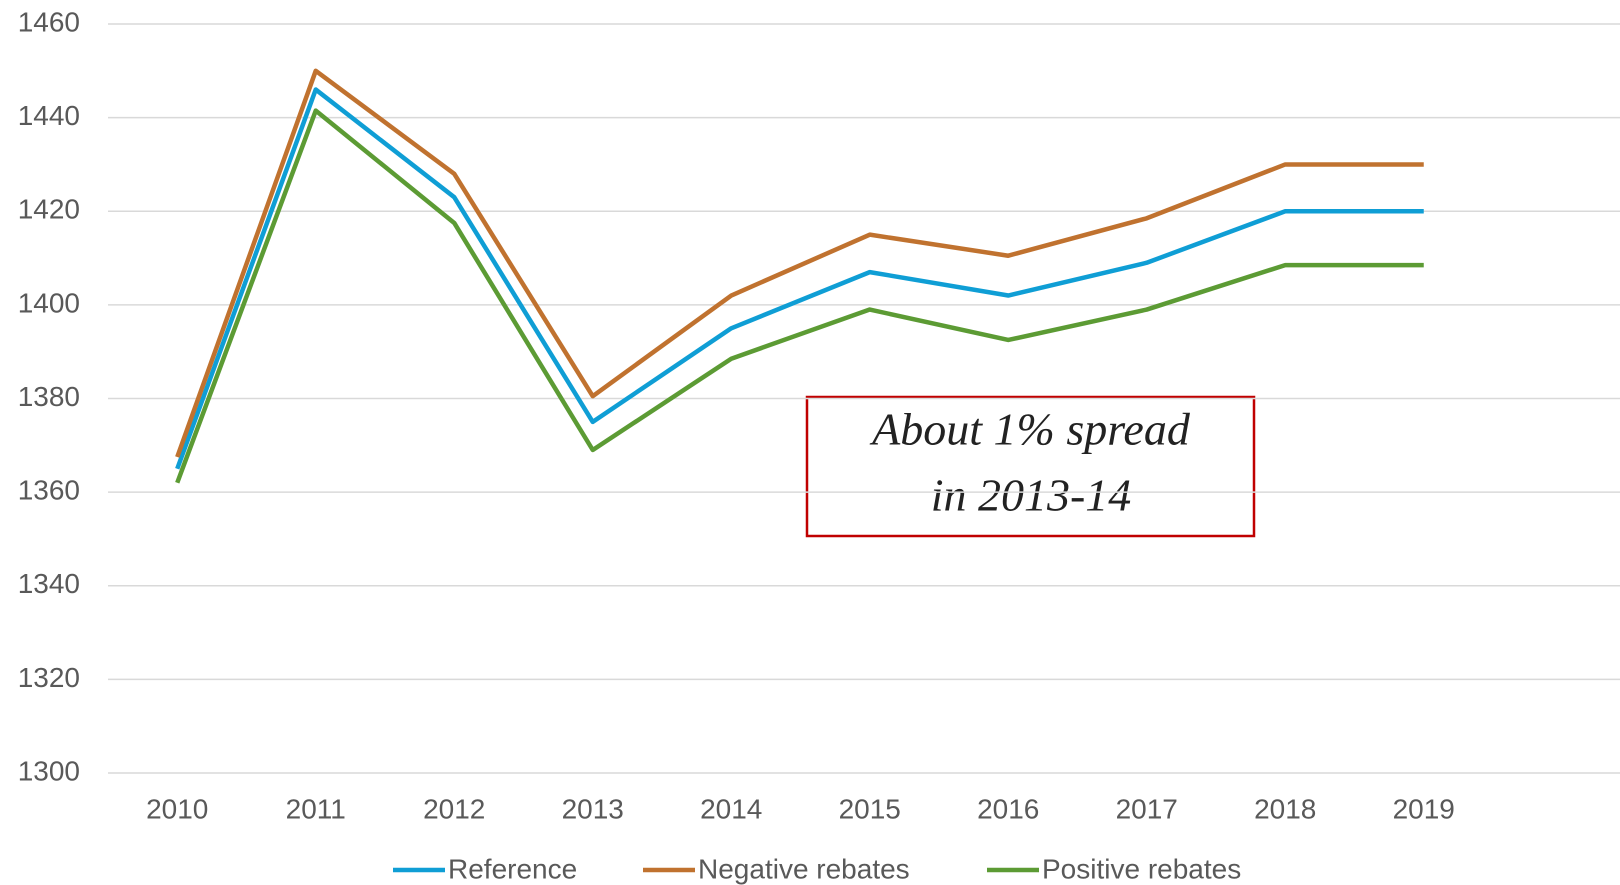 Image resolution: width=1620 pixels, height=885 pixels. I want to click on x-tick-label: 2012, so click(454, 808).